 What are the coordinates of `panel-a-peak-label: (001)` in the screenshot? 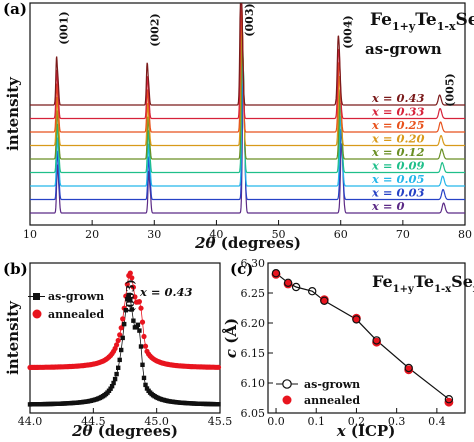 It's located at (63, 27).